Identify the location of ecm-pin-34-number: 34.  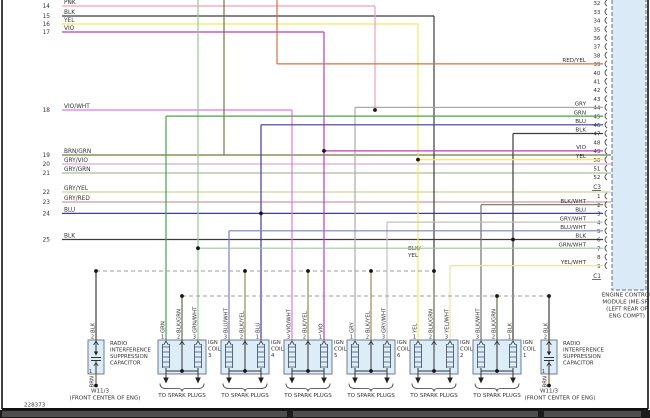
(597, 22).